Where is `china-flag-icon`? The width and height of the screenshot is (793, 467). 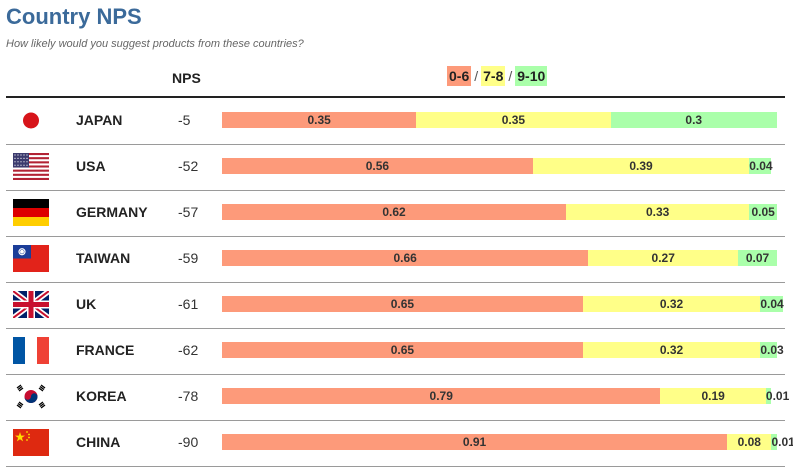
china-flag-icon is located at coordinates (31, 442).